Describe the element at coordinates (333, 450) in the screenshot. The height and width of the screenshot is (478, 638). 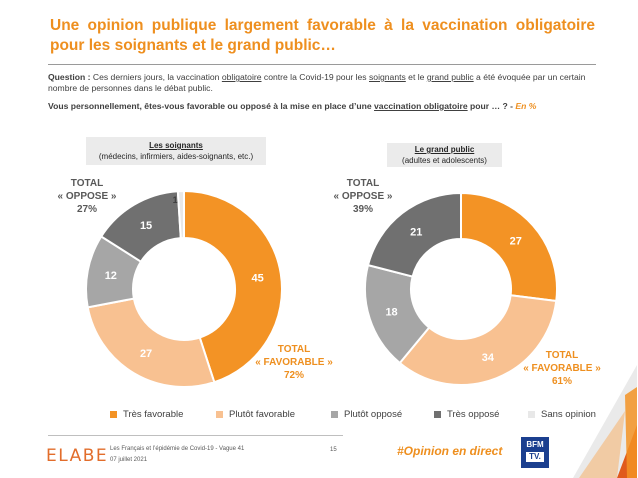
I see `page-number: 15` at that location.